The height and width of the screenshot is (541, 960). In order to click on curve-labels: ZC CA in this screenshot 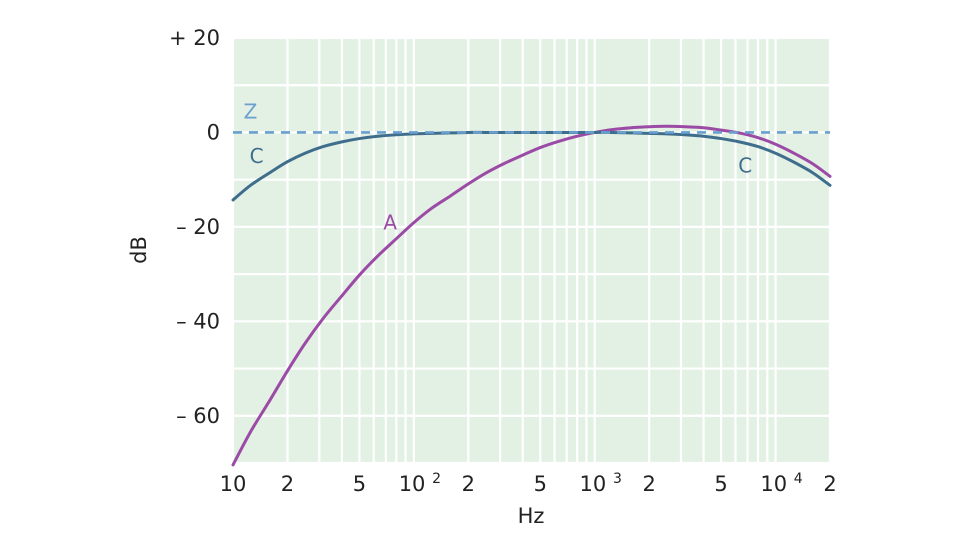, I will do `click(498, 166)`.